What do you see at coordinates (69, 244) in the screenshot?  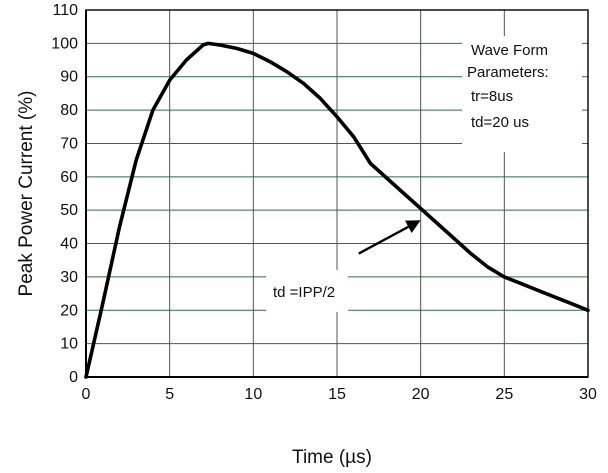 I see `y-tick-label-40: 40` at bounding box center [69, 244].